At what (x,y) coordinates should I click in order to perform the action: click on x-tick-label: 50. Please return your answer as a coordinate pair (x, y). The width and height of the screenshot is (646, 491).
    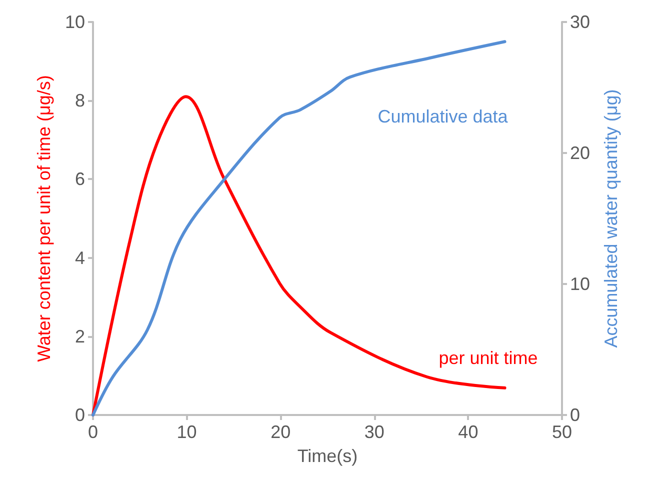
    Looking at the image, I should click on (562, 432).